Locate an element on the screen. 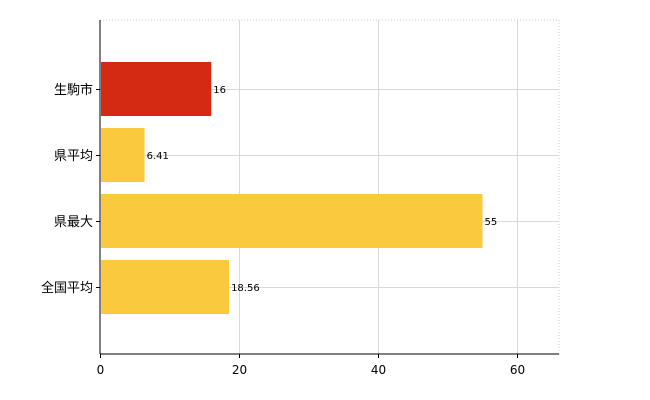 This screenshot has height=400, width=650. data-label: 6.41 is located at coordinates (158, 156).